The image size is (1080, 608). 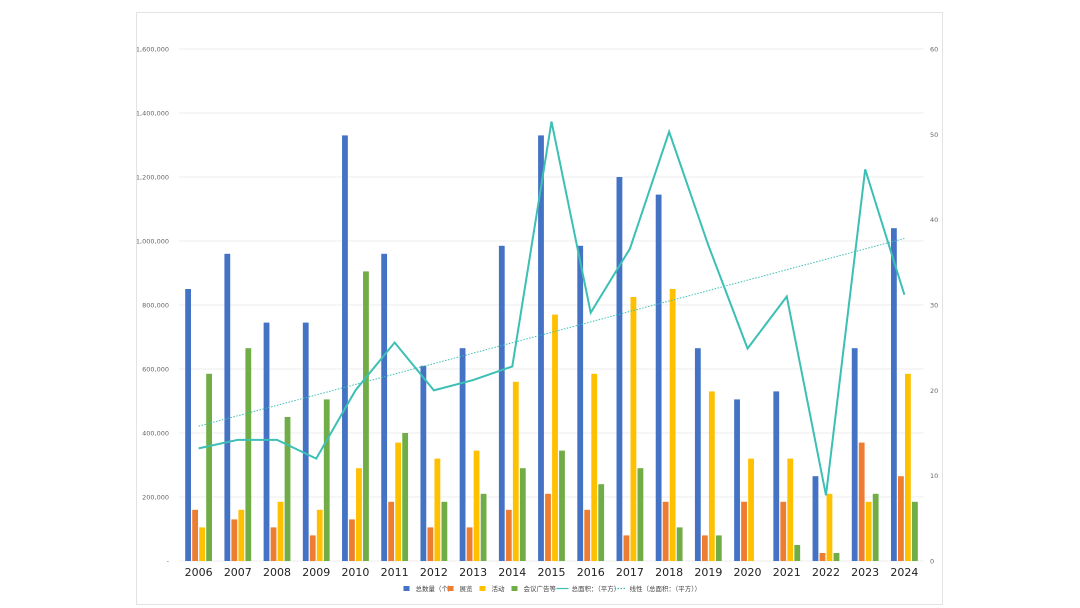 What do you see at coordinates (708, 572) in the screenshot?
I see `x-tick-label: 2019` at bounding box center [708, 572].